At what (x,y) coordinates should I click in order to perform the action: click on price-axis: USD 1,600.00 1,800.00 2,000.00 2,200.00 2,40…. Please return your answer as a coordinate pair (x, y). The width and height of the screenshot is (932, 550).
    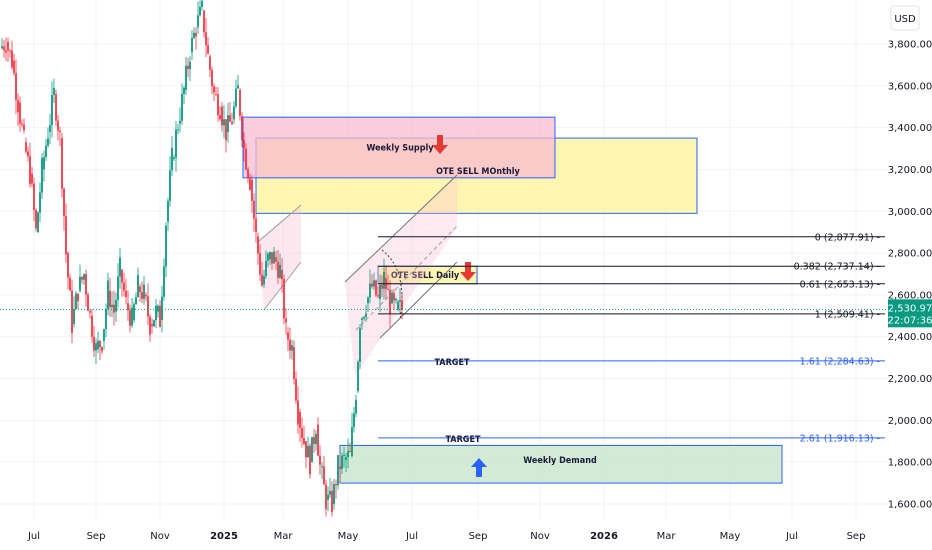
    Looking at the image, I should click on (910, 260).